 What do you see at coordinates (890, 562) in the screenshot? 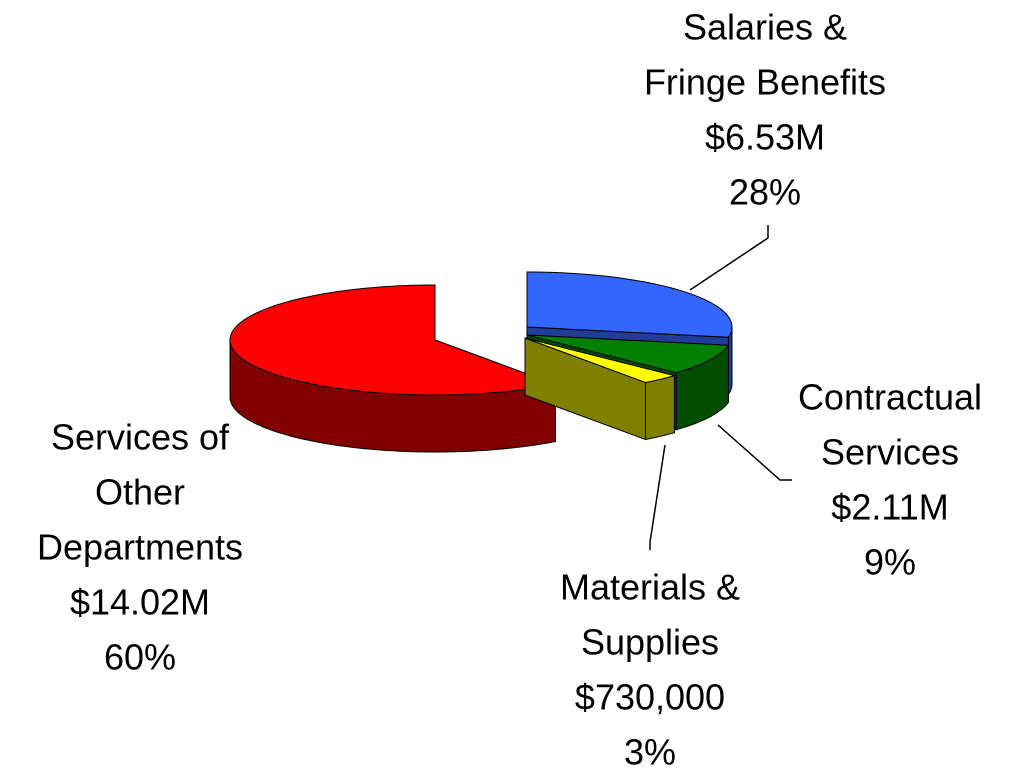
I see `value-label: 9%` at bounding box center [890, 562].